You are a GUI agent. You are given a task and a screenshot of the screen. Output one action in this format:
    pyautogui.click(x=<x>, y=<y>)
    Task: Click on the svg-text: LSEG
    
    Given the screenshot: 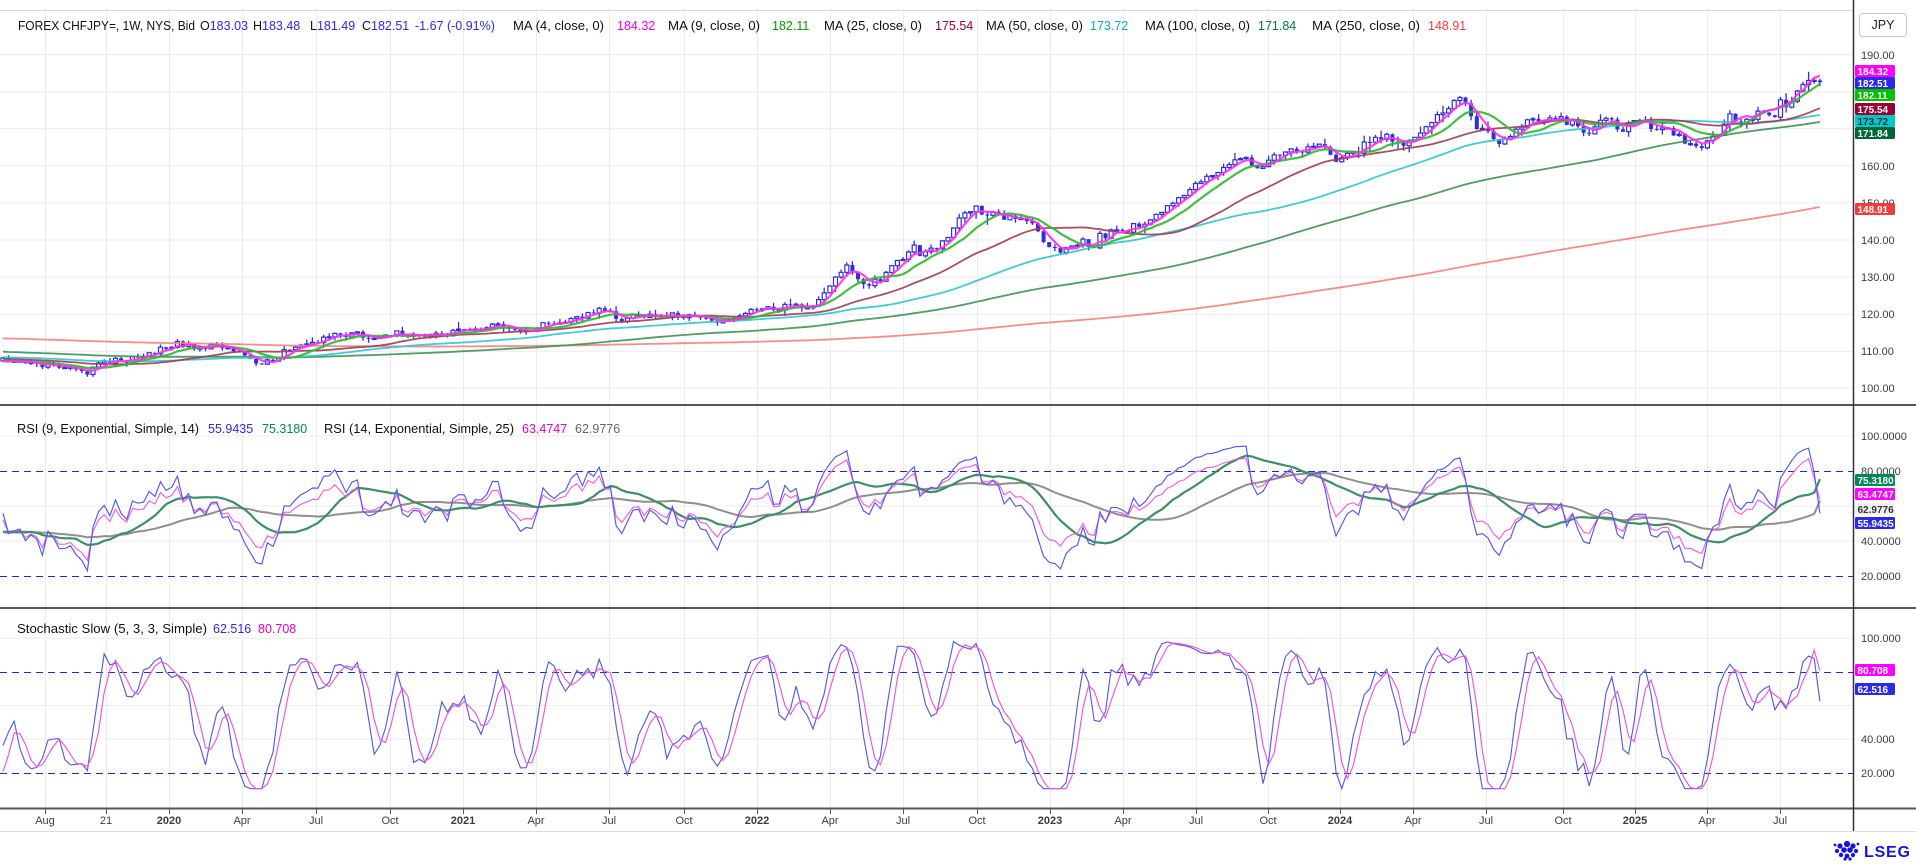 What is the action you would take?
    pyautogui.click(x=1887, y=852)
    